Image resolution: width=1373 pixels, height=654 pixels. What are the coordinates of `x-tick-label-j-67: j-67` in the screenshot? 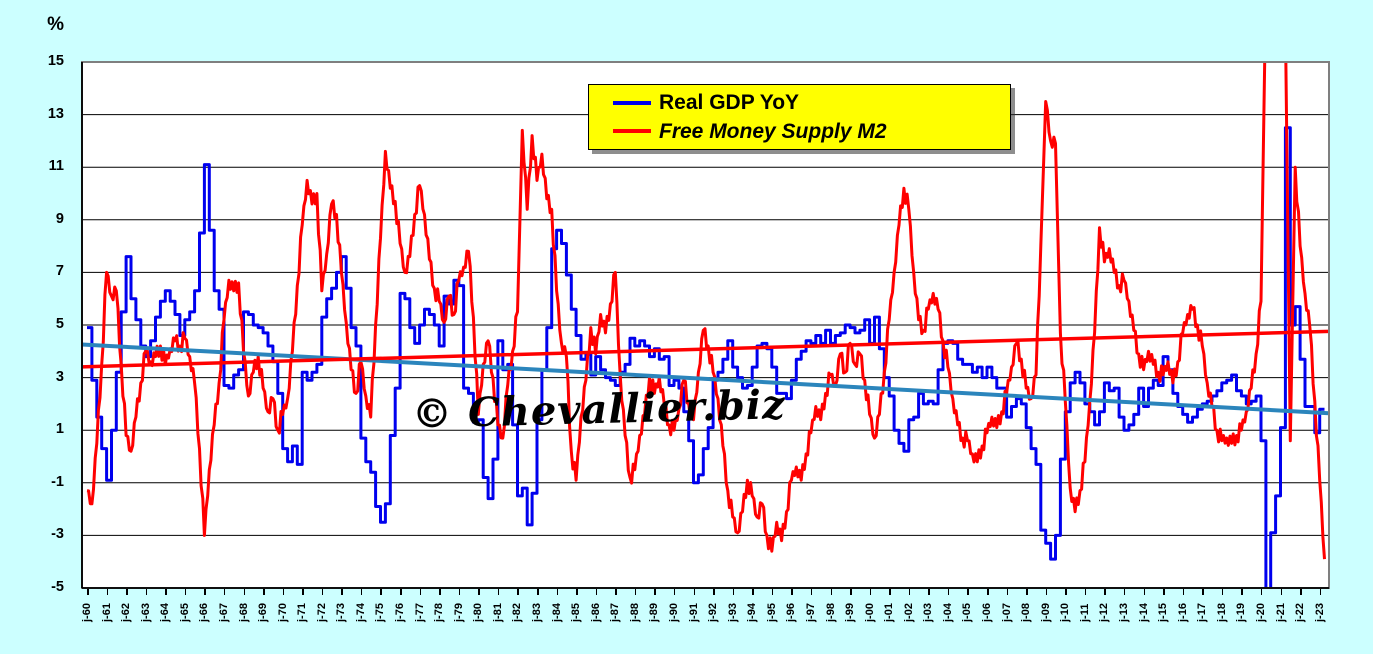 It's located at (223, 612).